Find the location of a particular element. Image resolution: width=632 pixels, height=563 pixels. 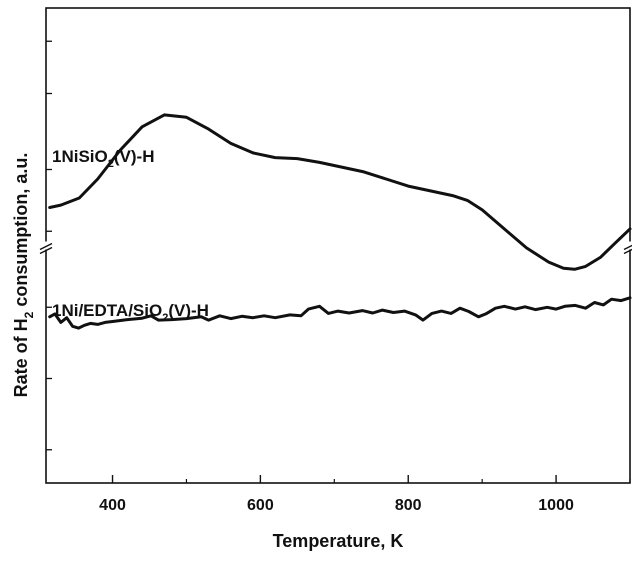

x-tick-label: 400 is located at coordinates (112, 505).